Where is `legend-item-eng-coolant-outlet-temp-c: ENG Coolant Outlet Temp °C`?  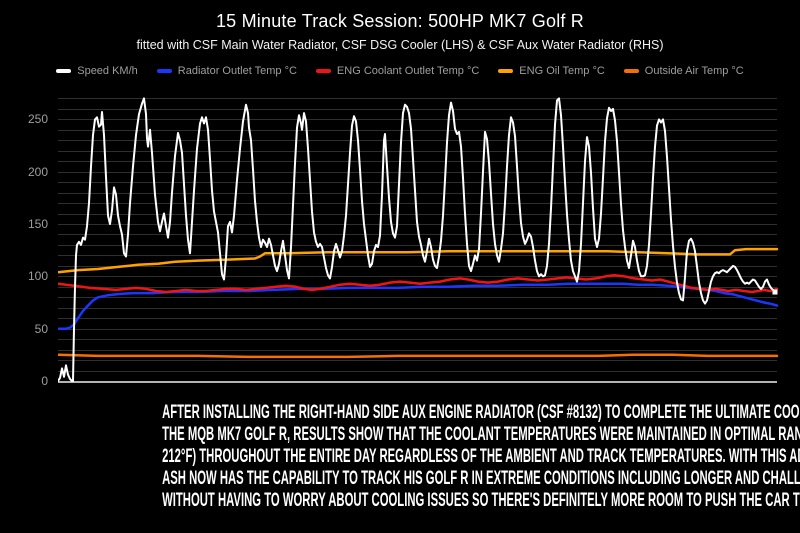
legend-item-eng-coolant-outlet-temp-c: ENG Coolant Outlet Temp °C is located at coordinates (397, 71).